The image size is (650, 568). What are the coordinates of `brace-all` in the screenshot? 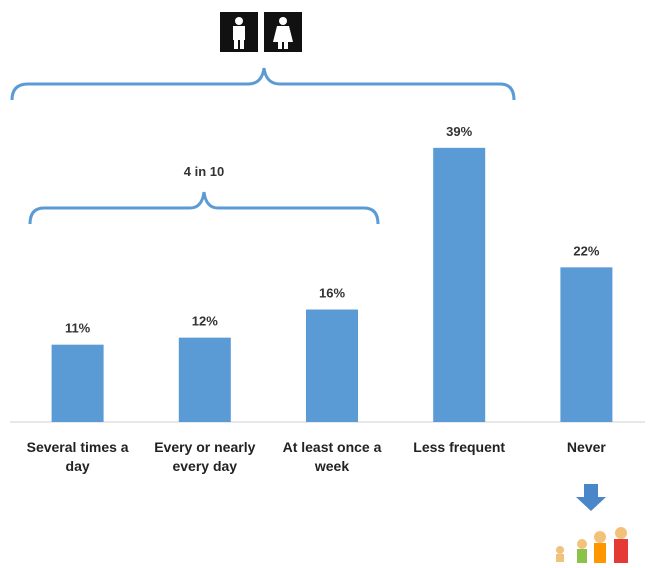 It's located at (263, 84).